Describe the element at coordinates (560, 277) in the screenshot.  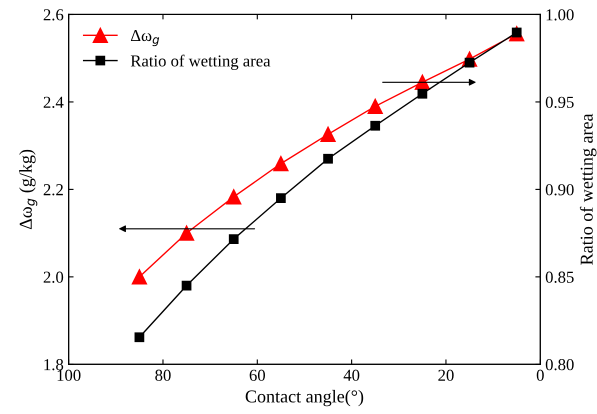
I see `y2-tick-label: 0.85` at that location.